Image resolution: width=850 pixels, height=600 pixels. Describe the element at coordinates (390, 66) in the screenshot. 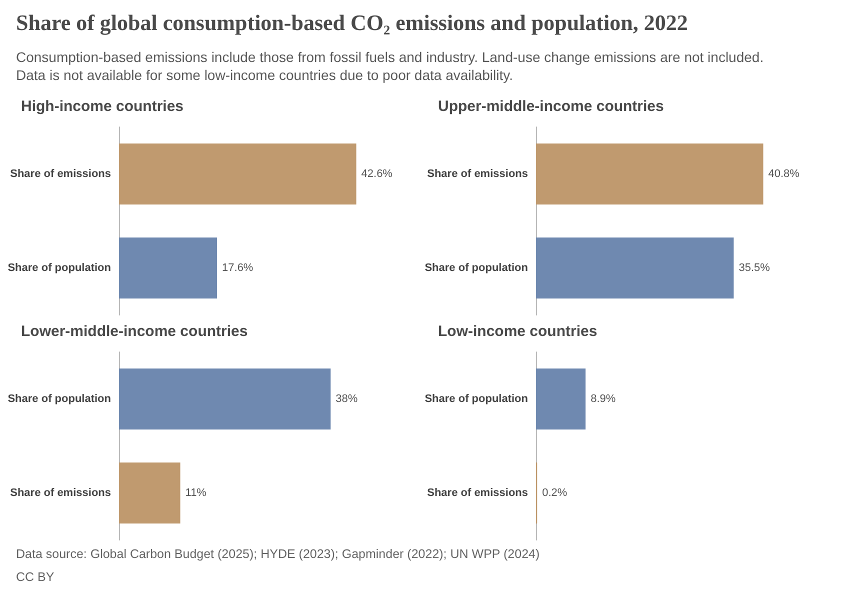

I see `text: Consumption-based emissions include those from fossil fuels and industry. Land-use change emissions are not included. Data is not available for some low-income countries due to poor data availability.` at that location.